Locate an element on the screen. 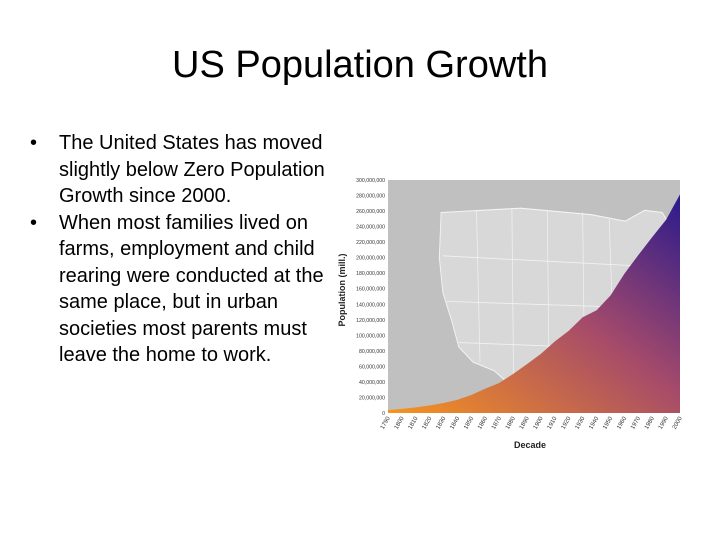  y-tick-label: 40,000,000 is located at coordinates (372, 383).